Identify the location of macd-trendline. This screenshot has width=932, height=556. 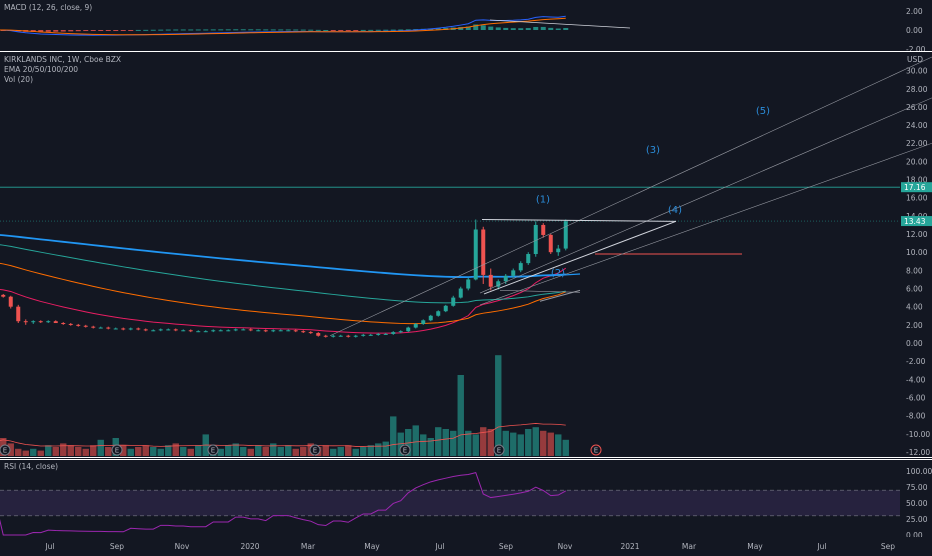
(560, 24).